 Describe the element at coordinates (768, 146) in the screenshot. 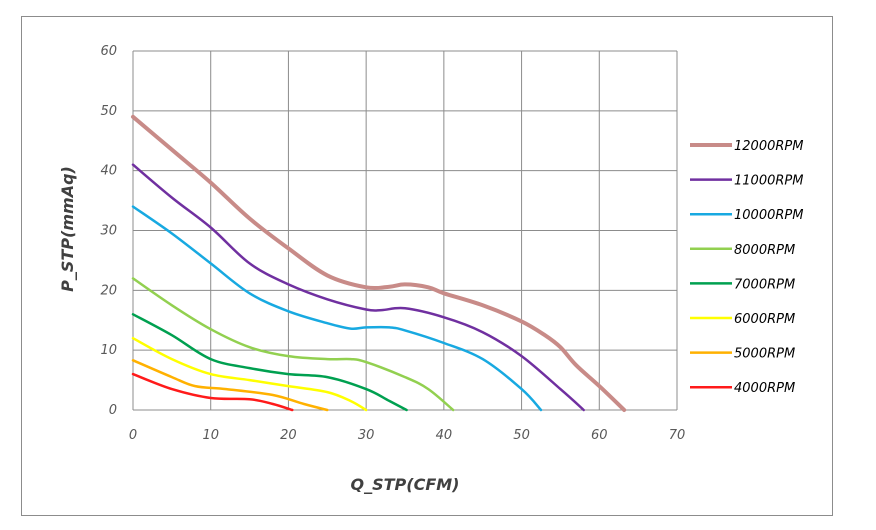

I see `legend-label: 12000RPM` at that location.